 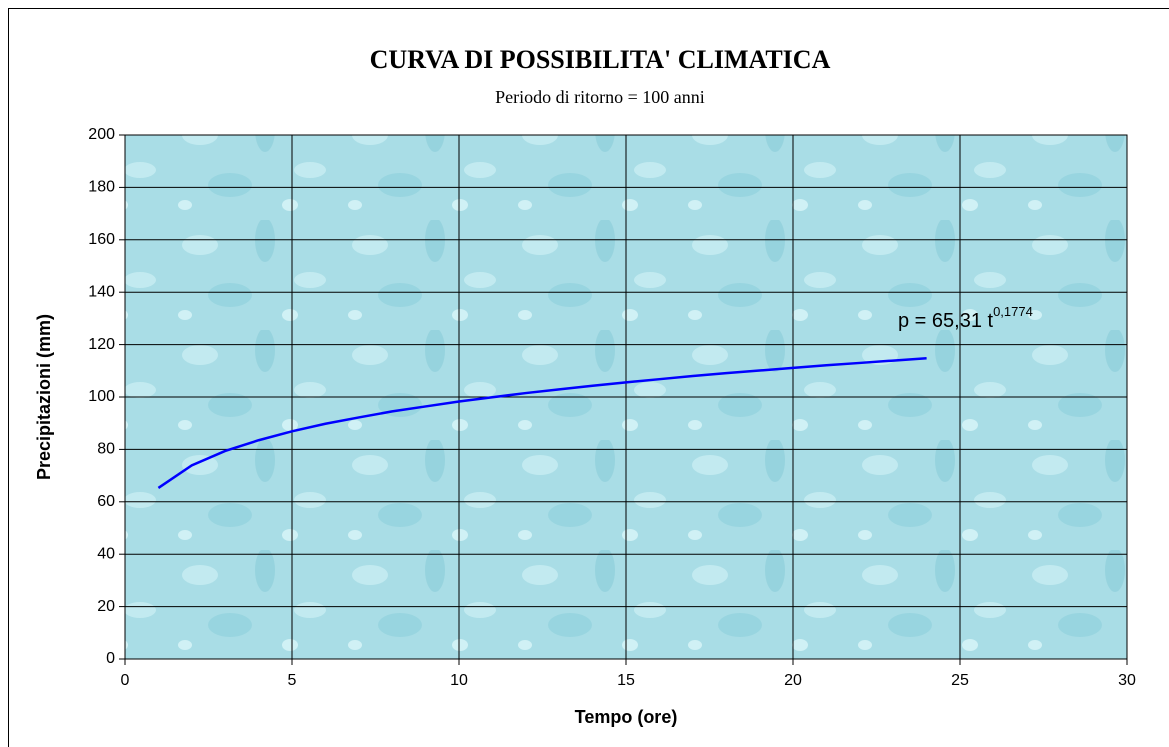 What do you see at coordinates (101, 239) in the screenshot?
I see `y-tick-label: 160` at bounding box center [101, 239].